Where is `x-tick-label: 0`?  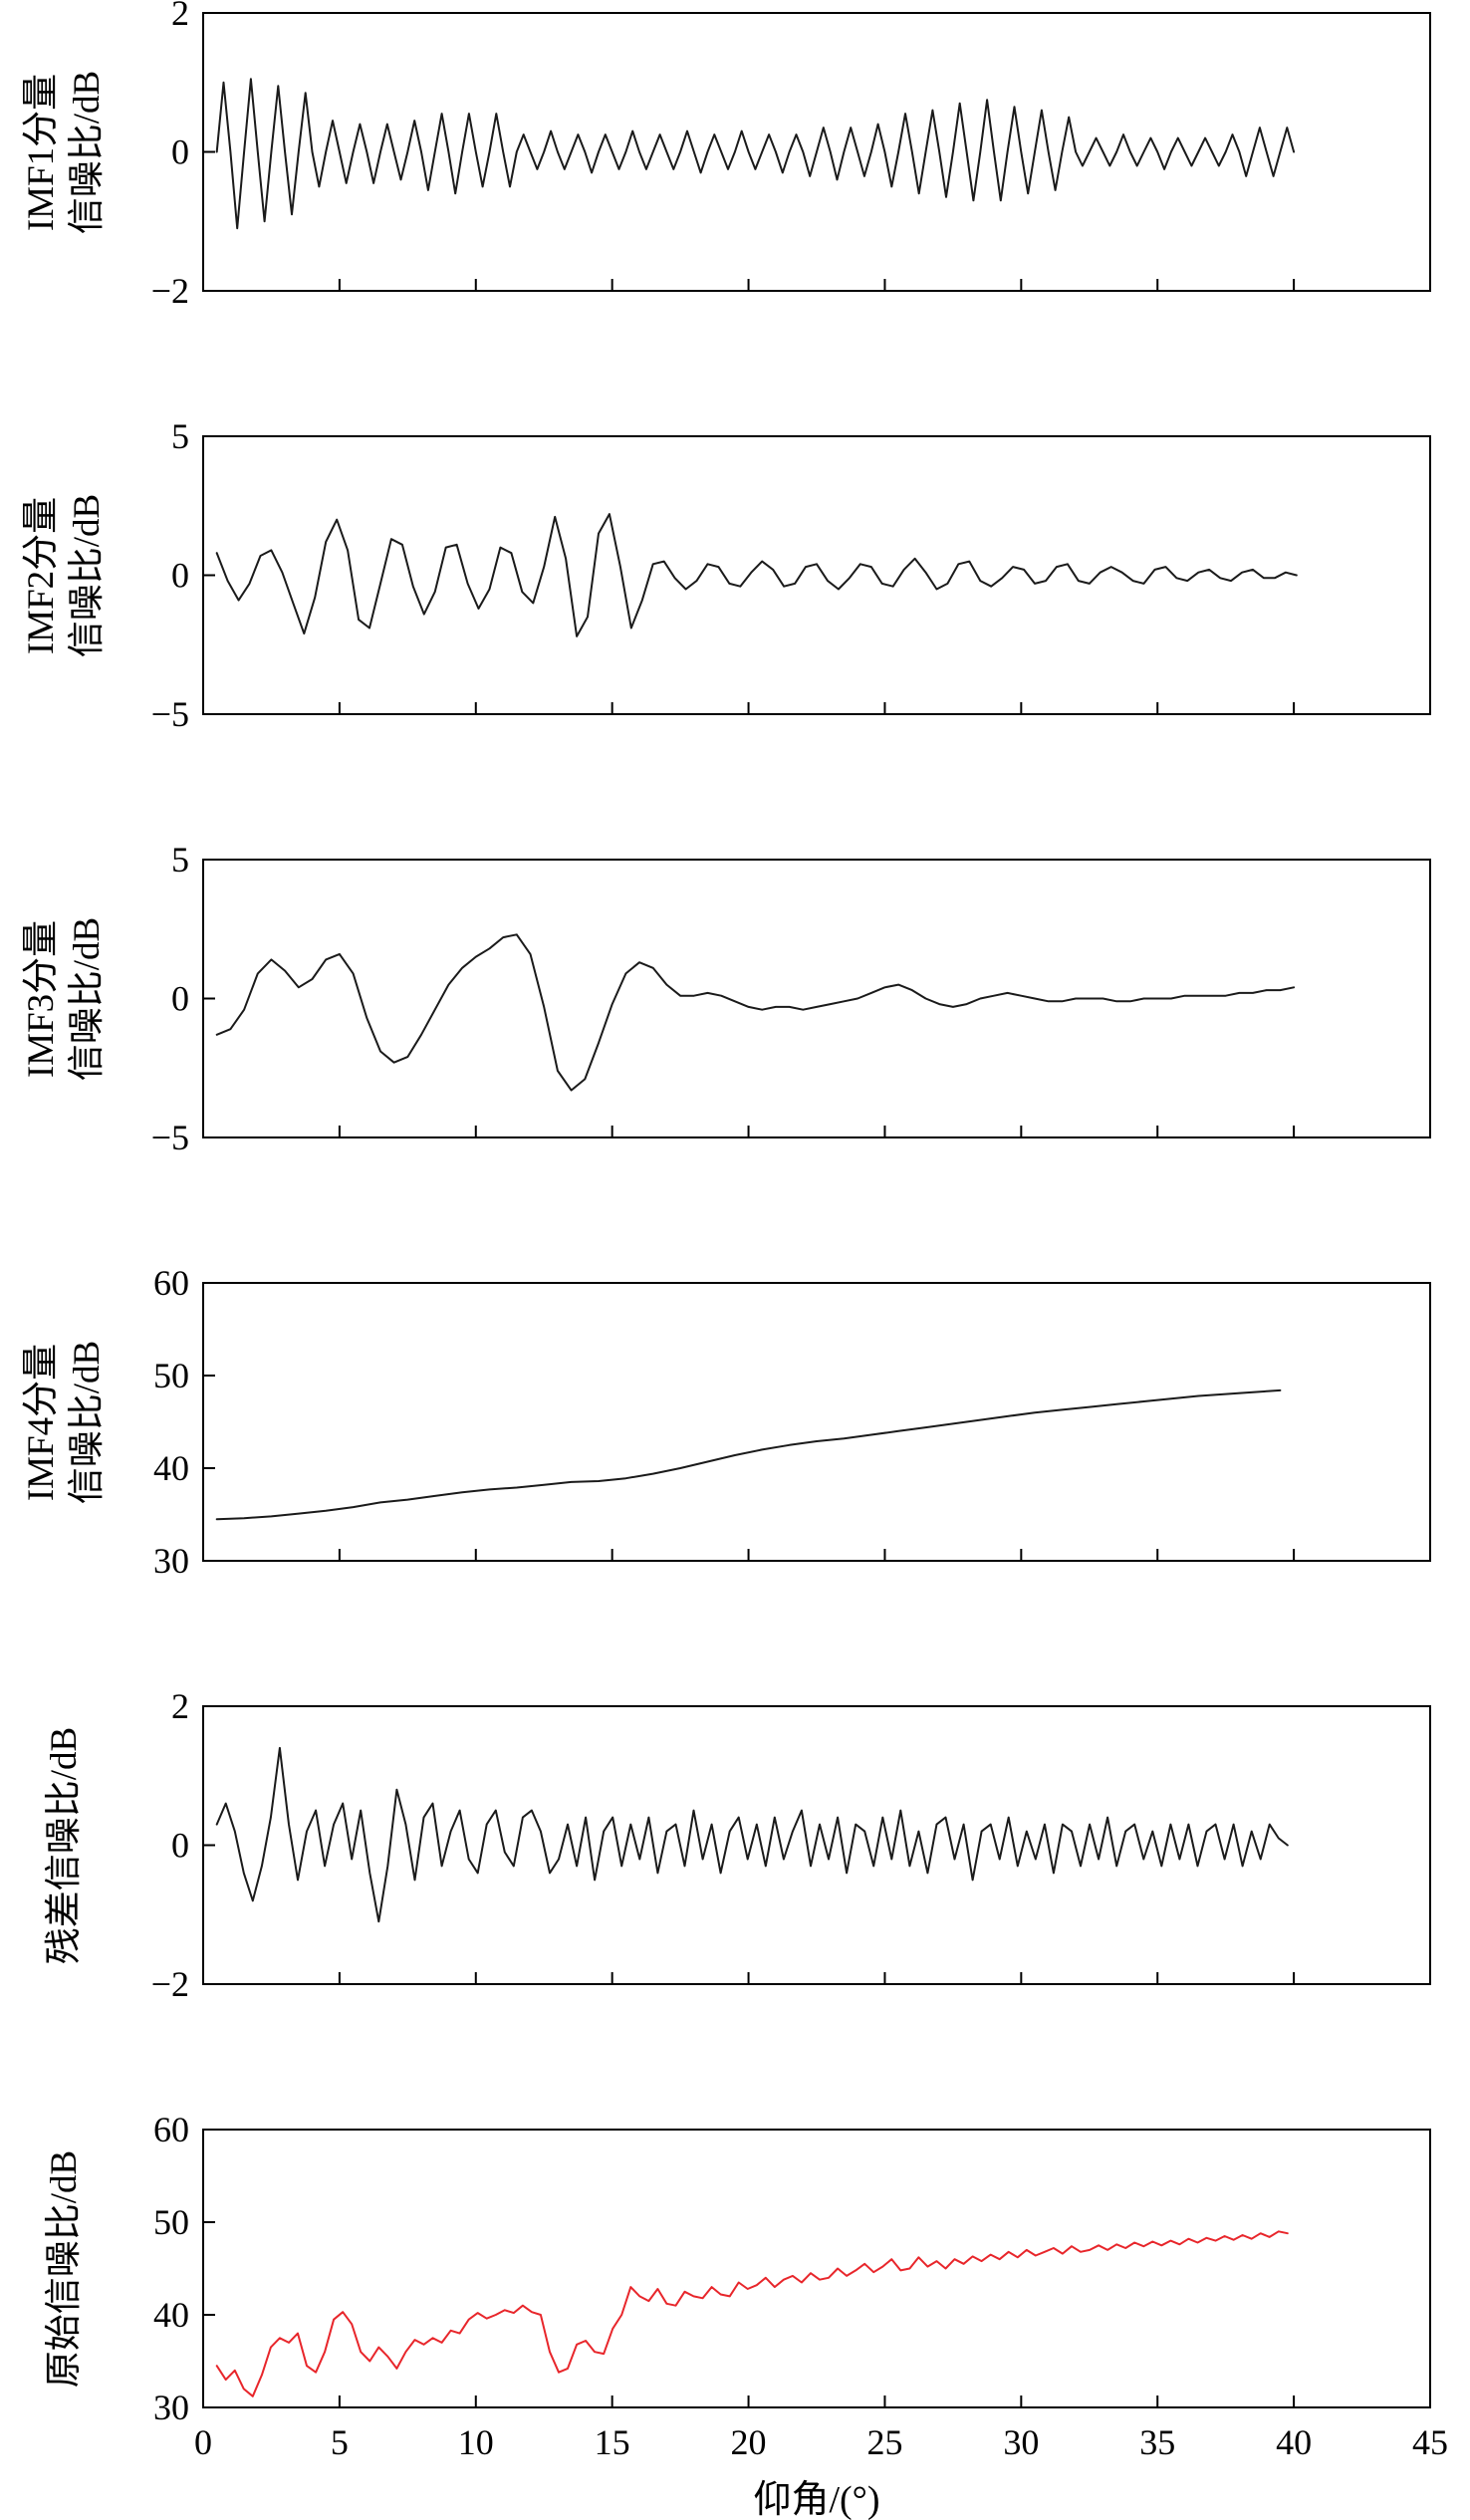 x-tick-label: 0 is located at coordinates (203, 2442).